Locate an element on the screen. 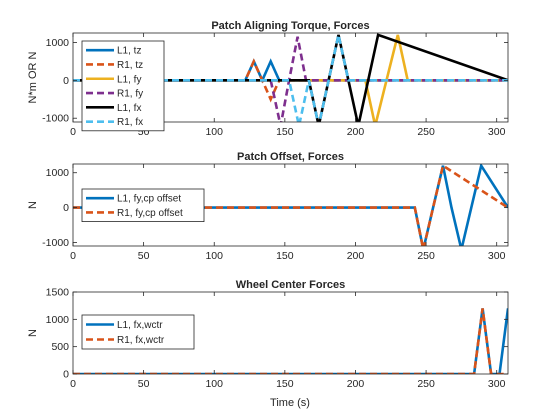 Image resolution: width=560 pixels, height=420 pixels. legend-entry: L1, tz is located at coordinates (129, 51).